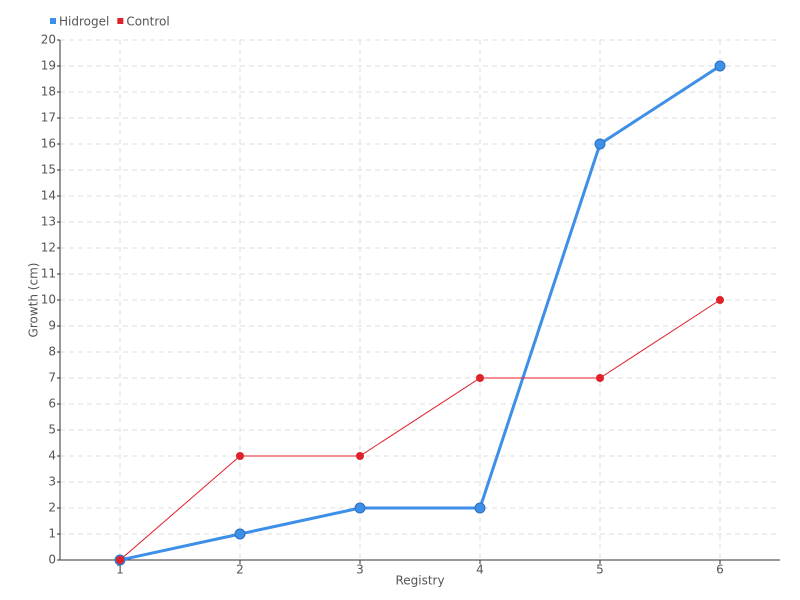 Image resolution: width=800 pixels, height=600 pixels. Describe the element at coordinates (240, 570) in the screenshot. I see `x-tick-label: 2` at that location.